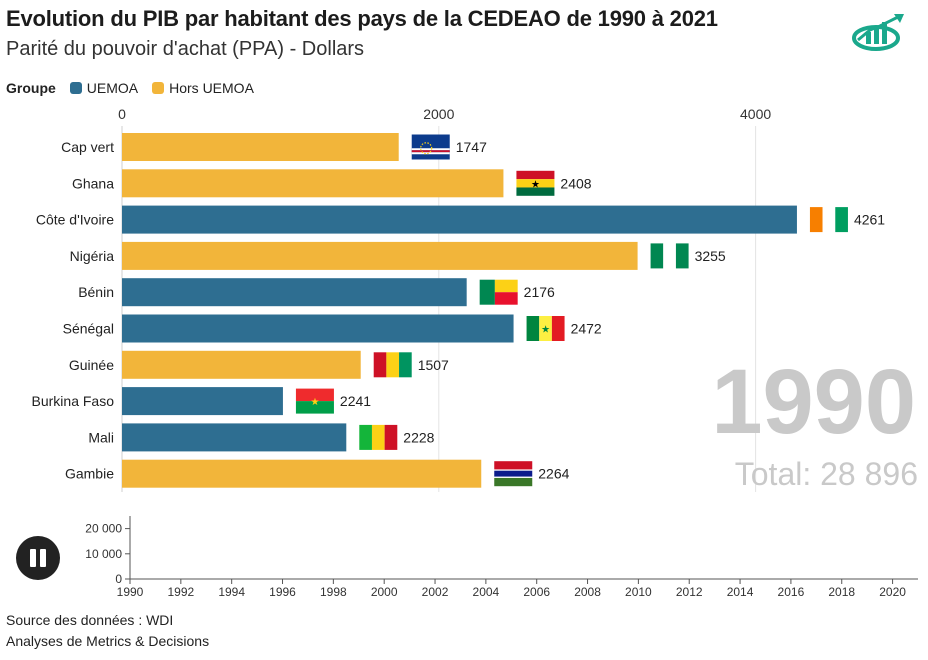  I want to click on pause-icon-bar, so click(43, 558).